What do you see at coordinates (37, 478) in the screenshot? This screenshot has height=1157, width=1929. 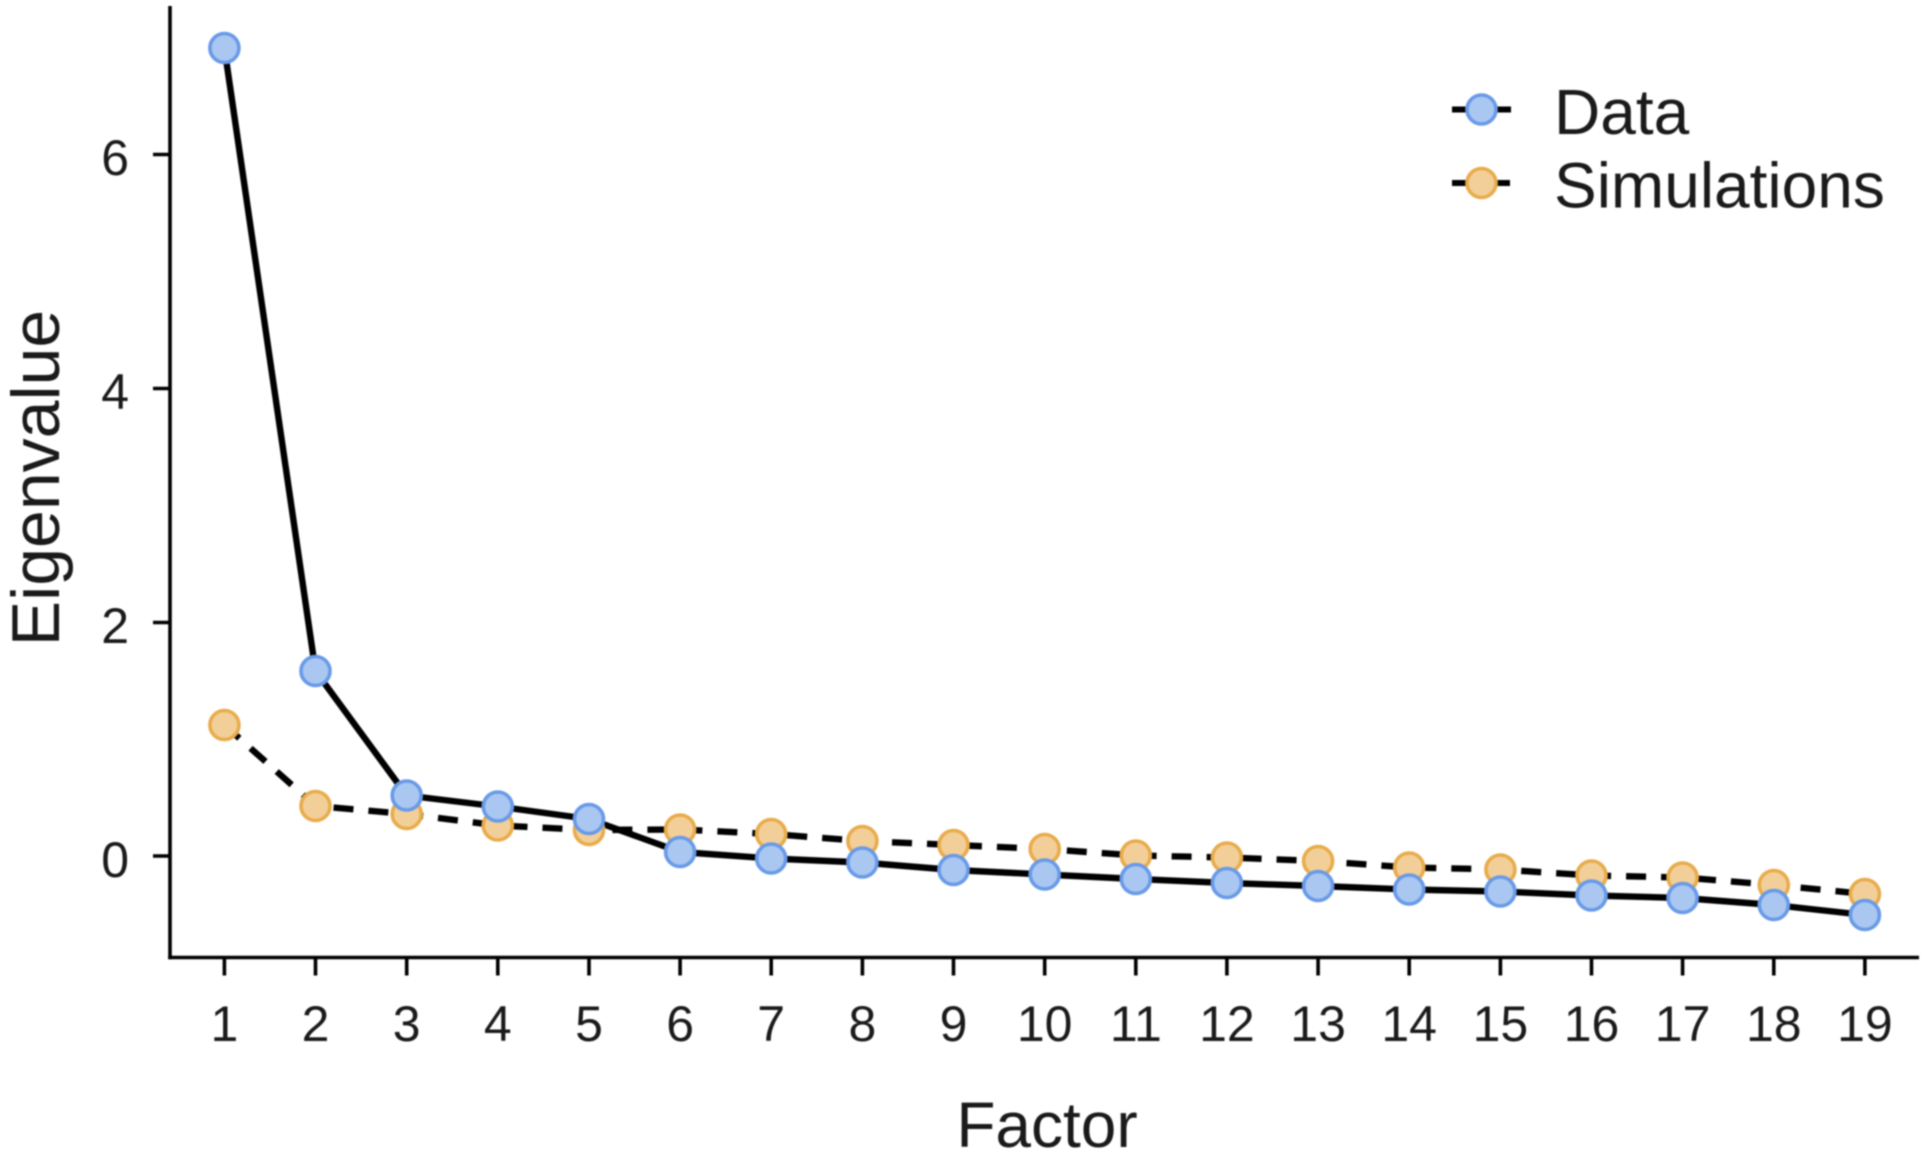 I see `svg-text: Eigenvalue` at bounding box center [37, 478].